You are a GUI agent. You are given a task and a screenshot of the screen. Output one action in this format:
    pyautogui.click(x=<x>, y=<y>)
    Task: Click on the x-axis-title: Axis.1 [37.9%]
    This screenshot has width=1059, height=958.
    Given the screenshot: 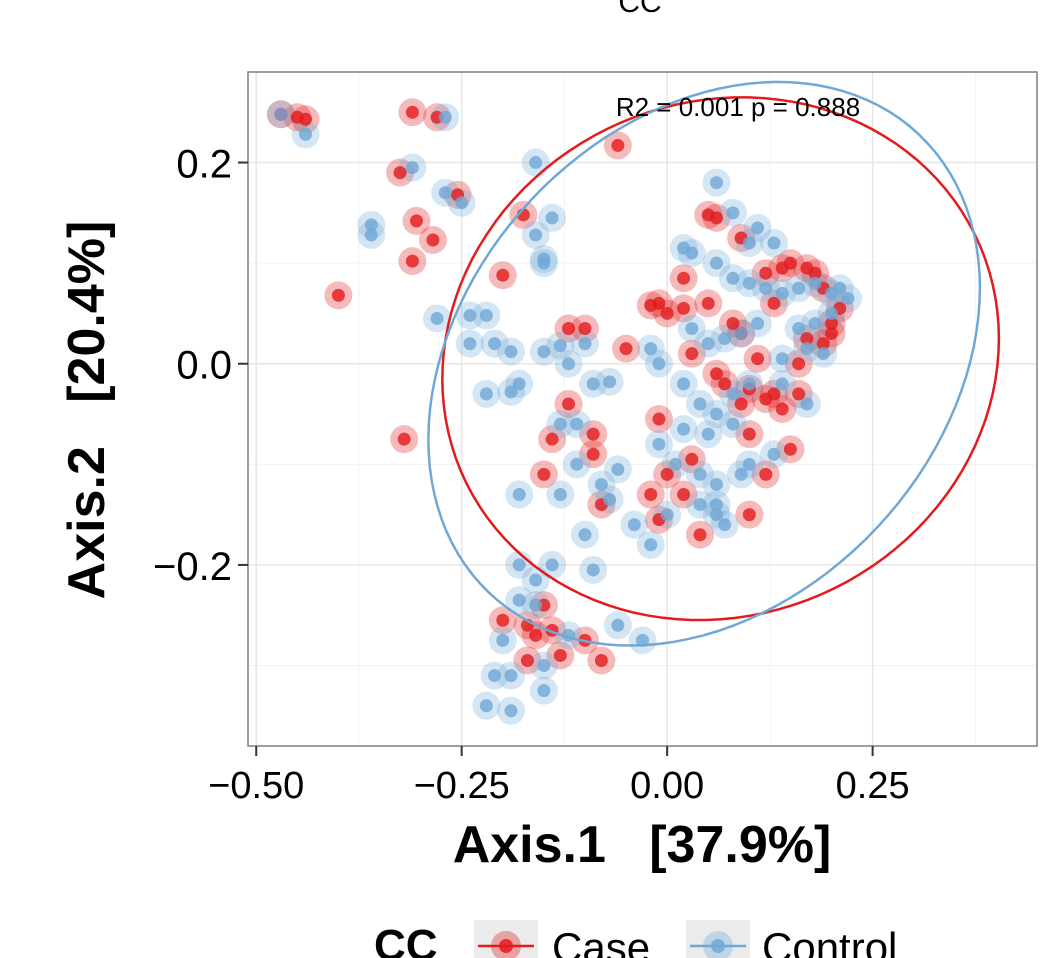 What is the action you would take?
    pyautogui.click(x=642, y=845)
    